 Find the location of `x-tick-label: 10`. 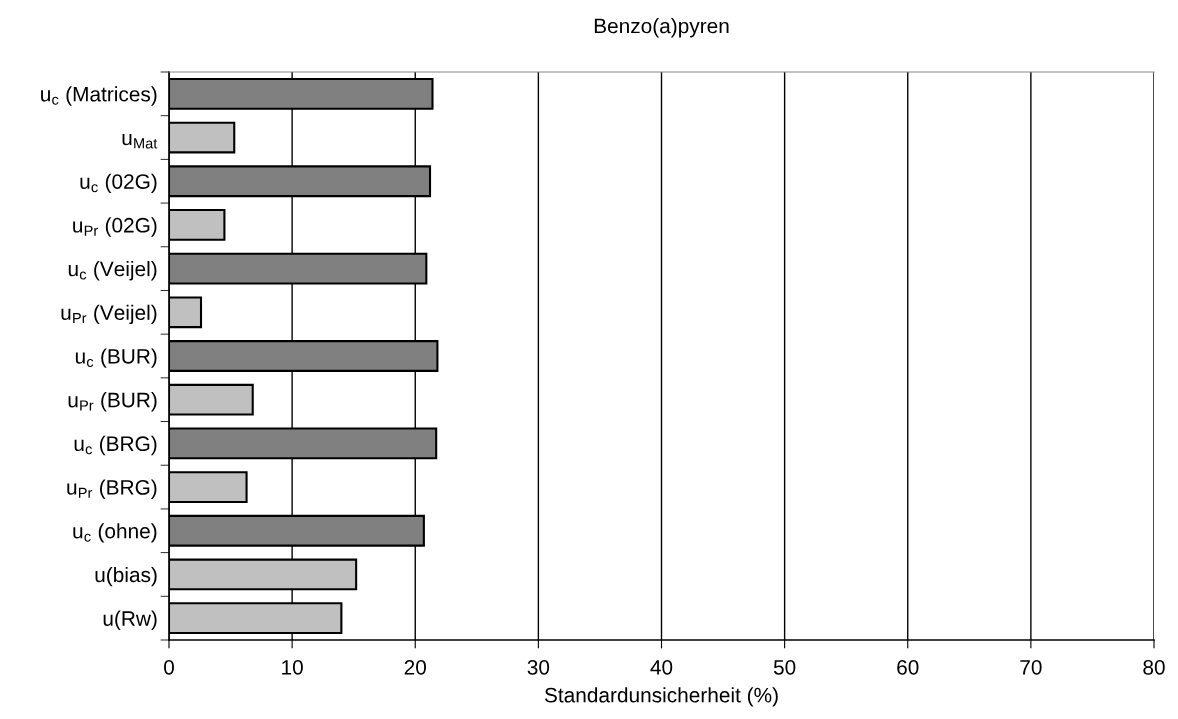

x-tick-label: 10 is located at coordinates (292, 667).